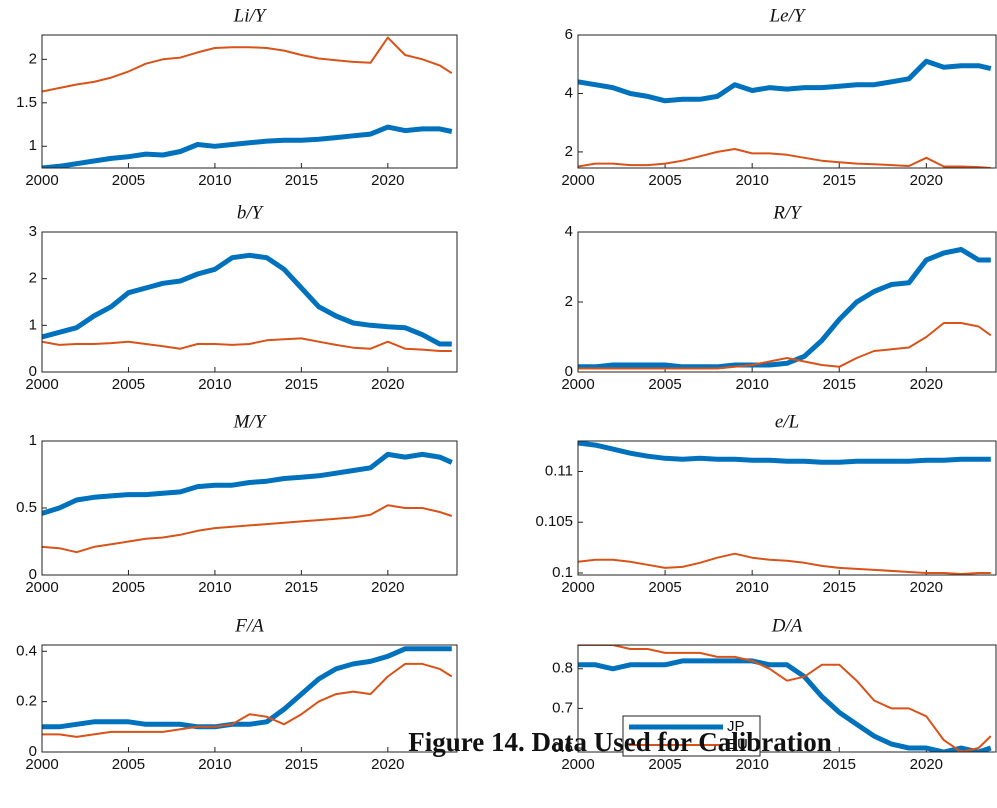 The width and height of the screenshot is (997, 808). I want to click on y-tick-label: 6, so click(569, 34).